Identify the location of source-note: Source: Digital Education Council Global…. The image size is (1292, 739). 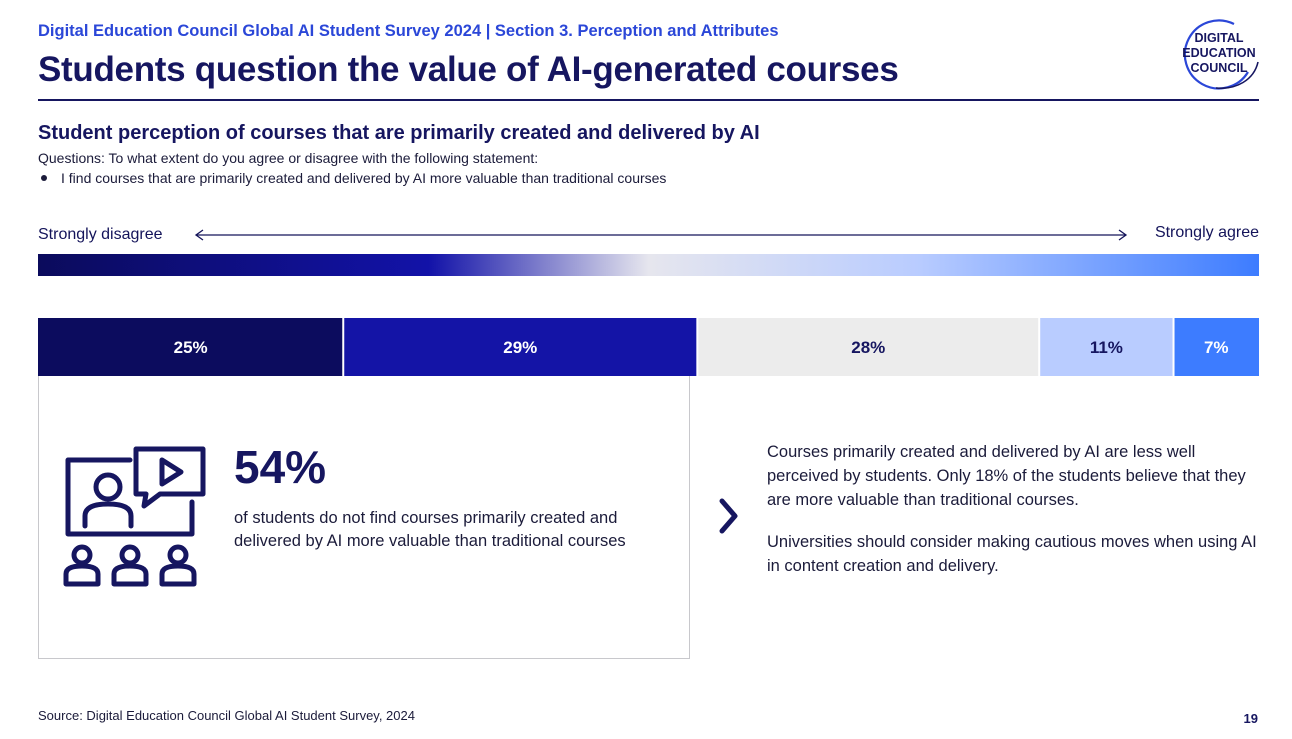
(226, 715).